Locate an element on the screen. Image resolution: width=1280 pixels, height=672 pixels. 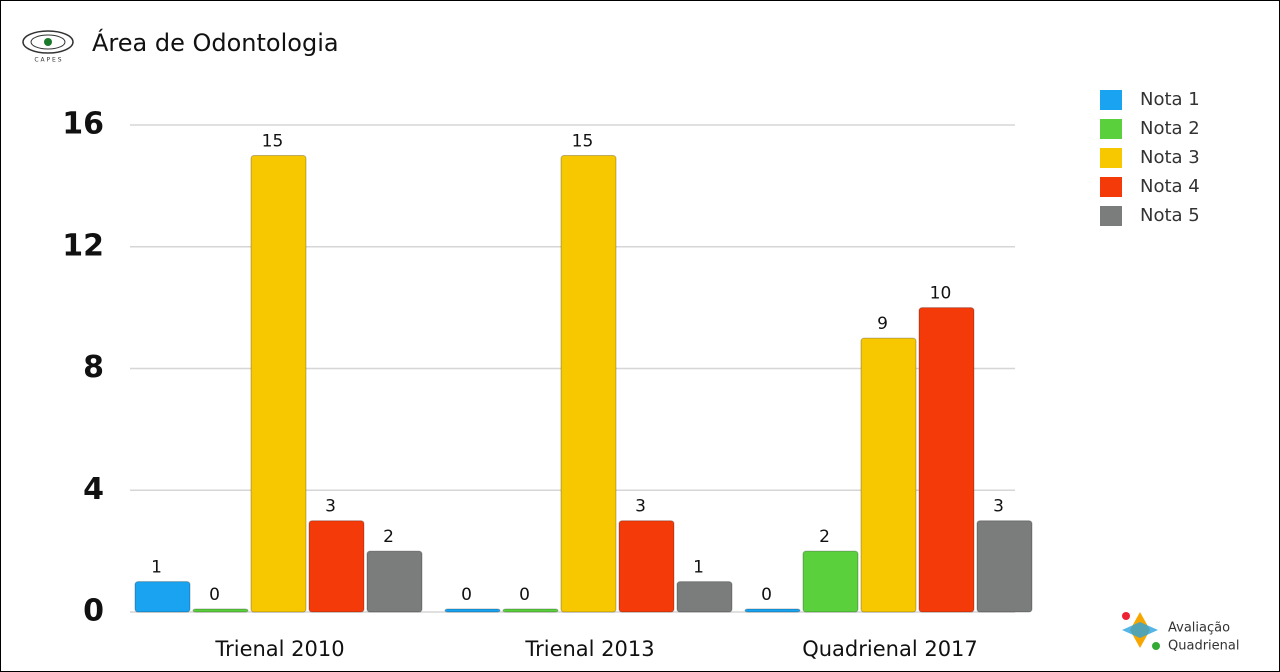
value-label: 9 is located at coordinates (882, 324).